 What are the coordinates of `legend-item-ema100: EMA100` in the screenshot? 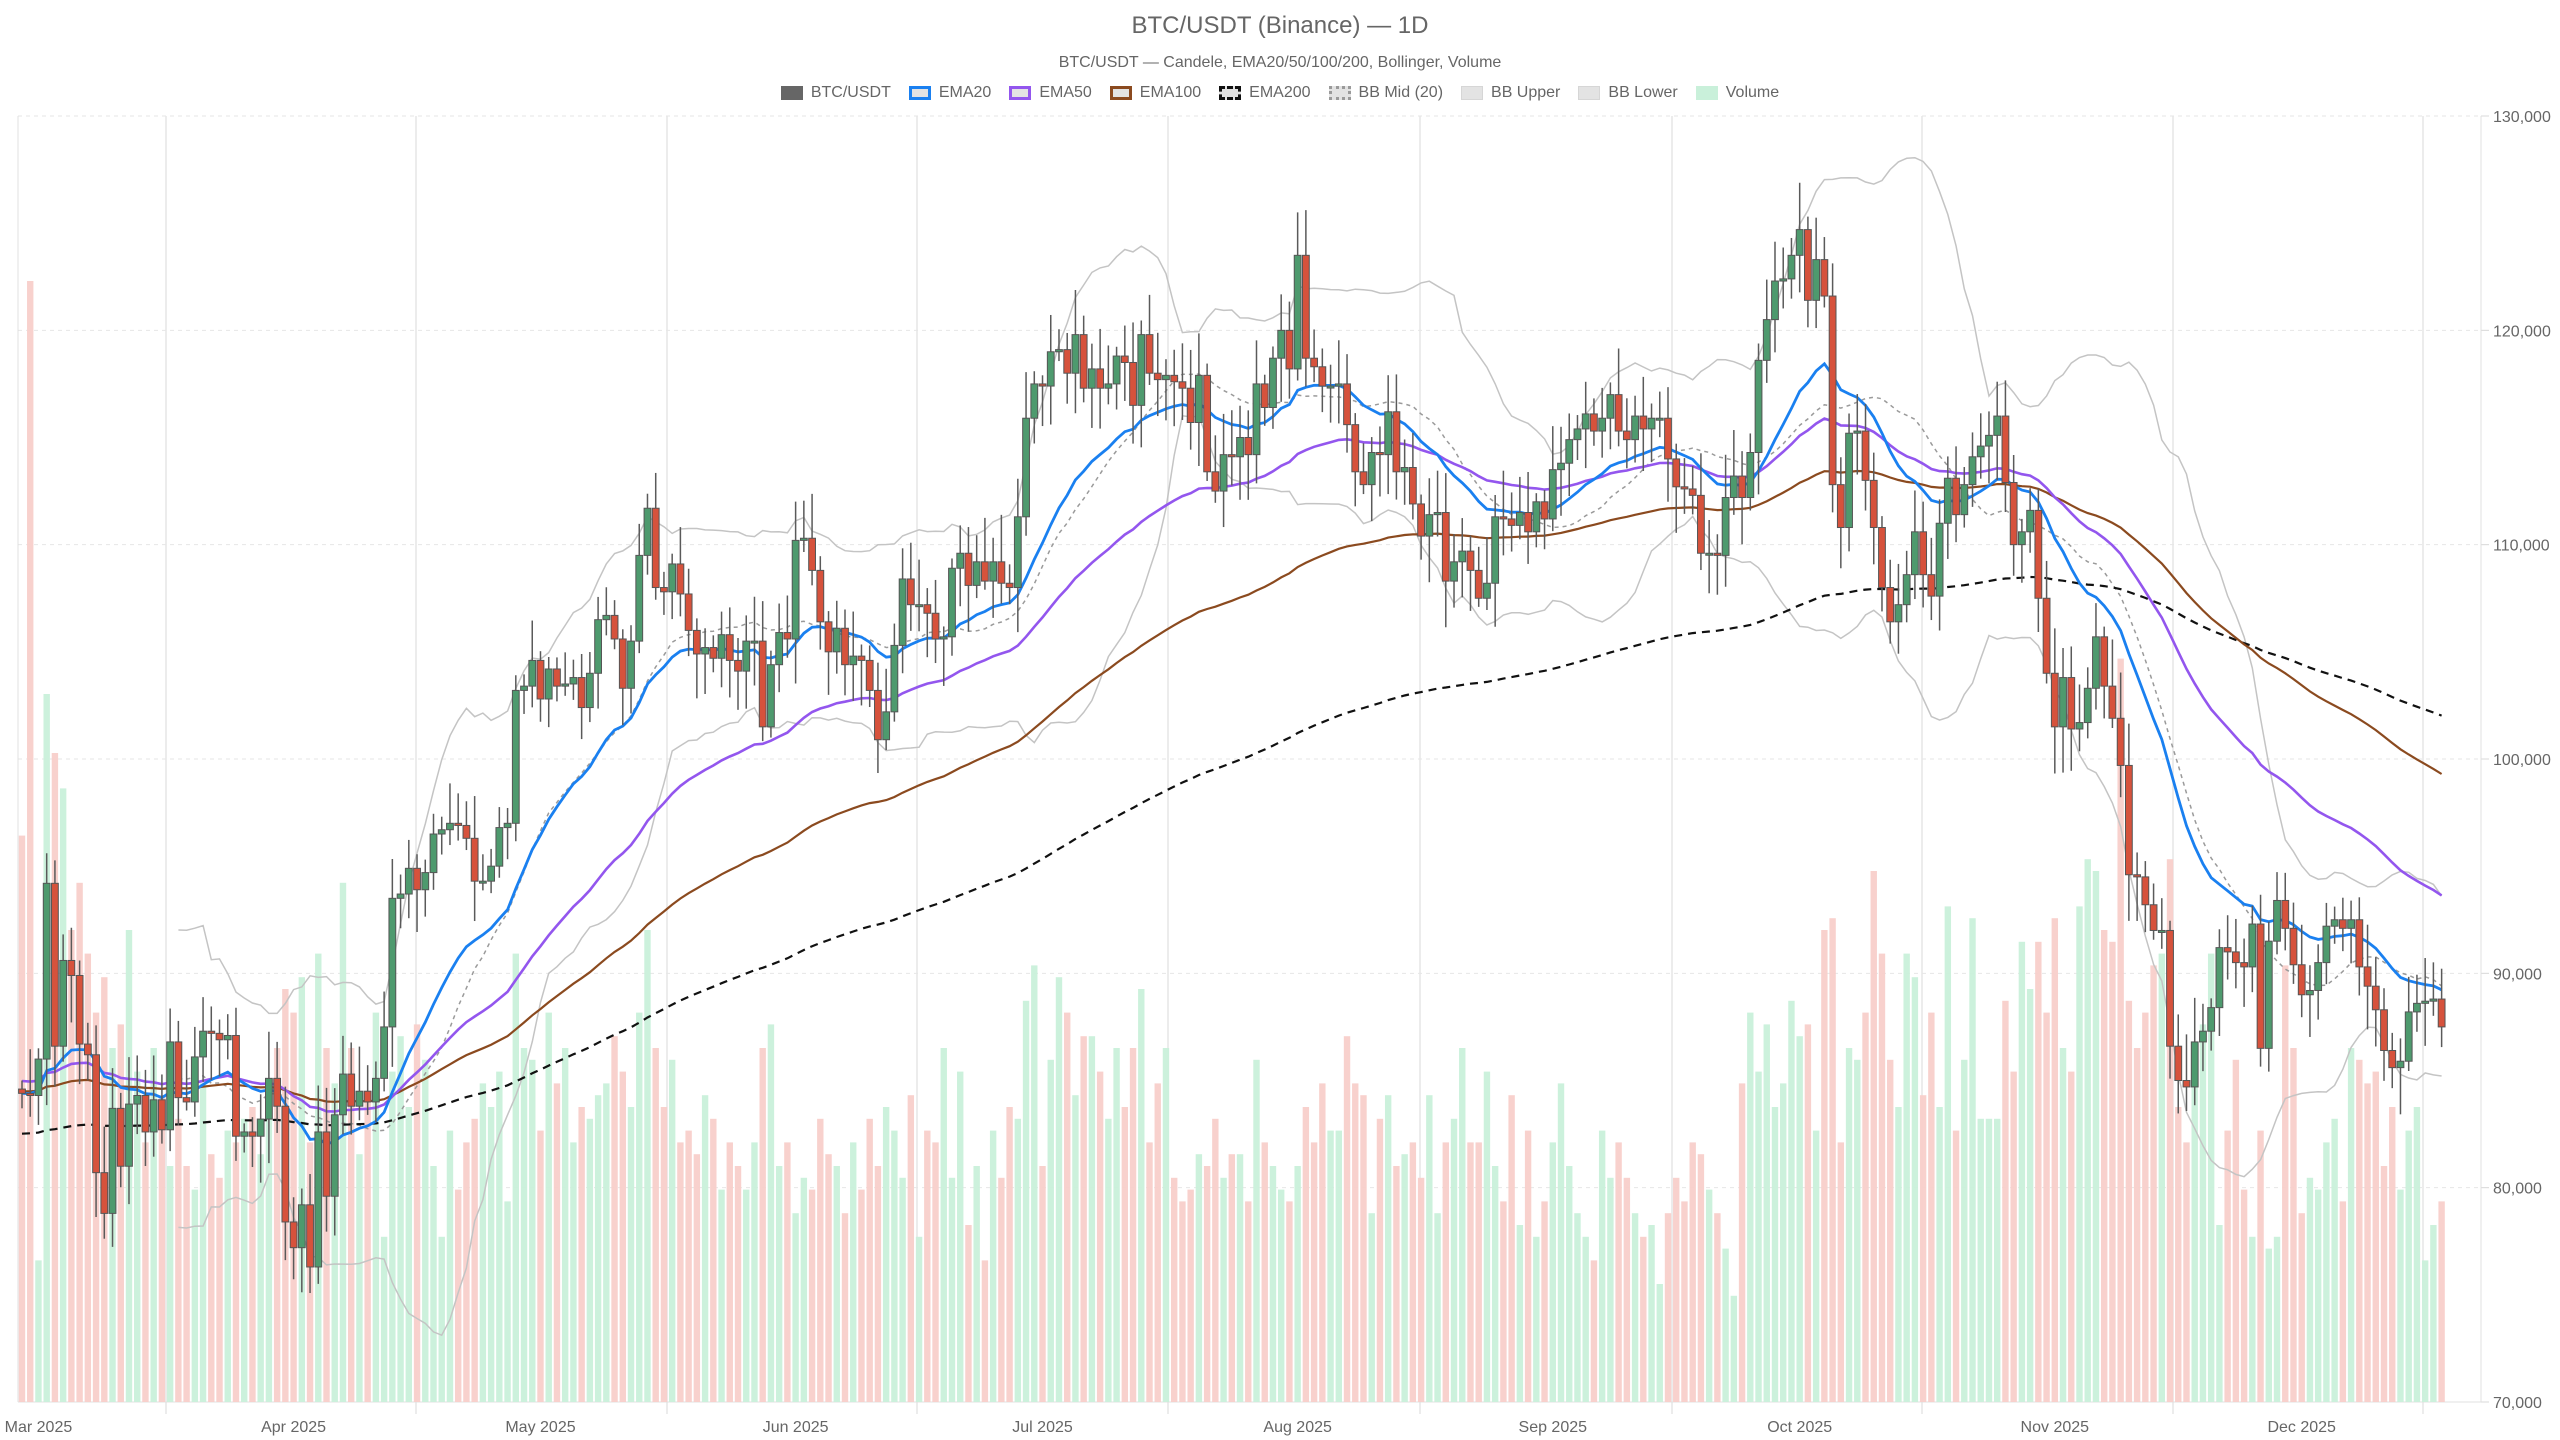 It's located at (1155, 93).